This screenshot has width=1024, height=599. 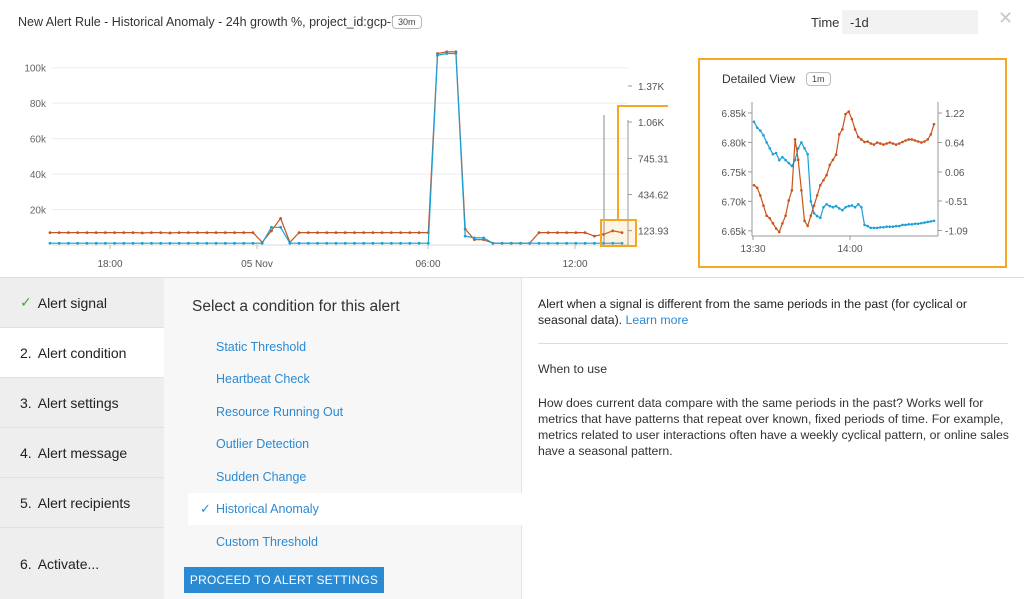 What do you see at coordinates (355, 509) in the screenshot?
I see `option-historical-anomaly: ✓ Historical Anomaly` at bounding box center [355, 509].